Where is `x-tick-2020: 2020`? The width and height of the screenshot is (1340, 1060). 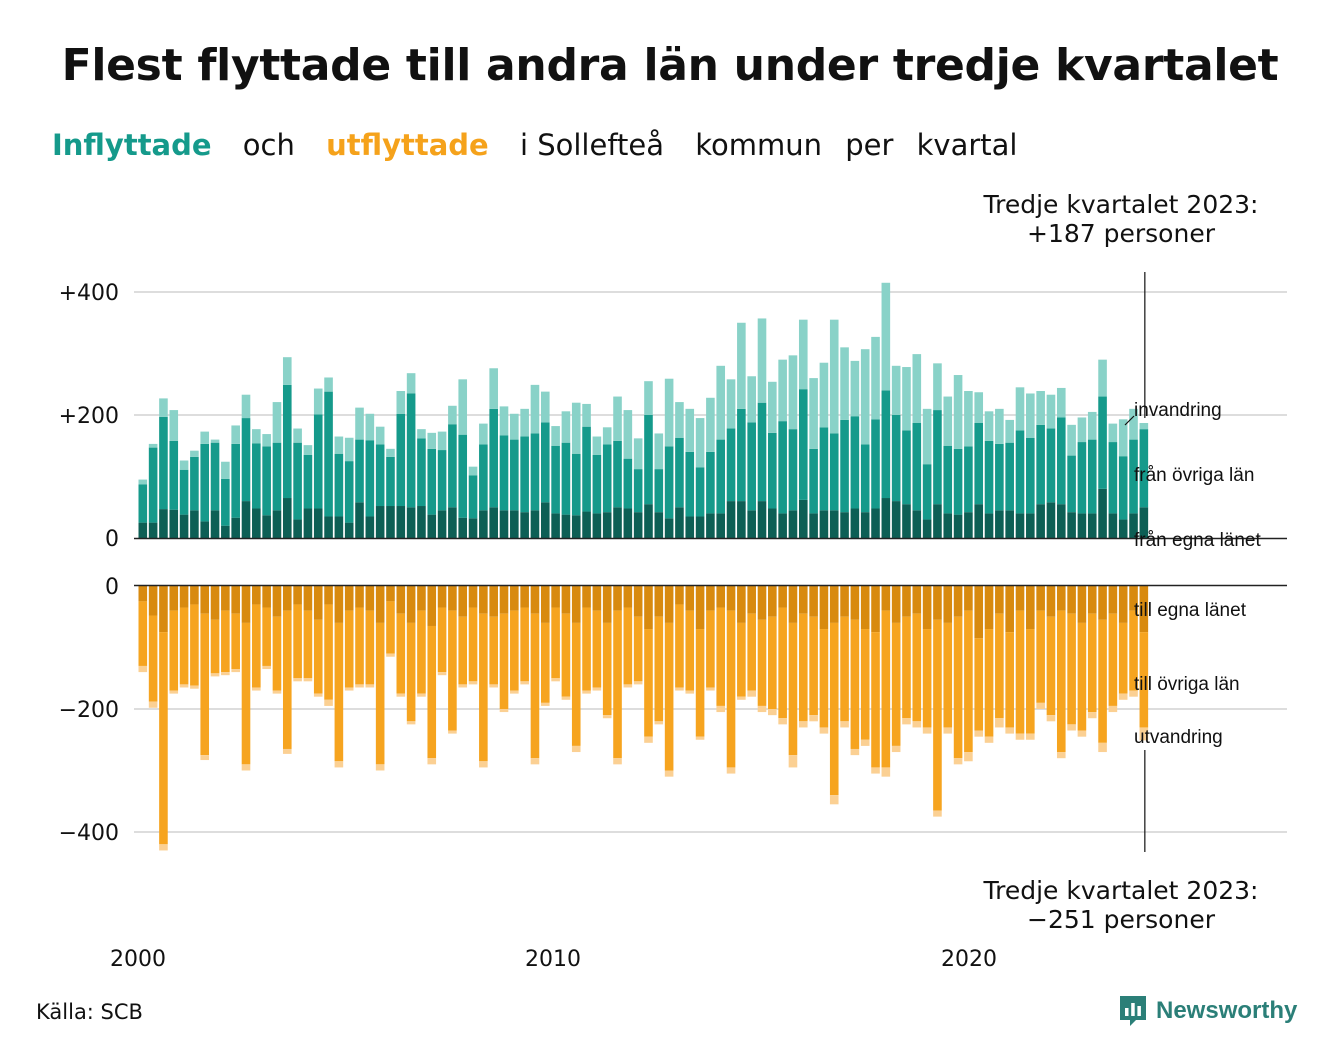 x-tick-2020: 2020 is located at coordinates (969, 959).